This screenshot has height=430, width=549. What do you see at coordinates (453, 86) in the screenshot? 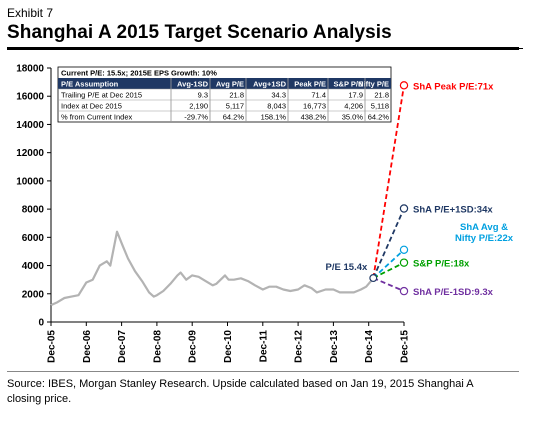
I see `scenario-label: ShA Peak P/E:71x` at bounding box center [453, 86].